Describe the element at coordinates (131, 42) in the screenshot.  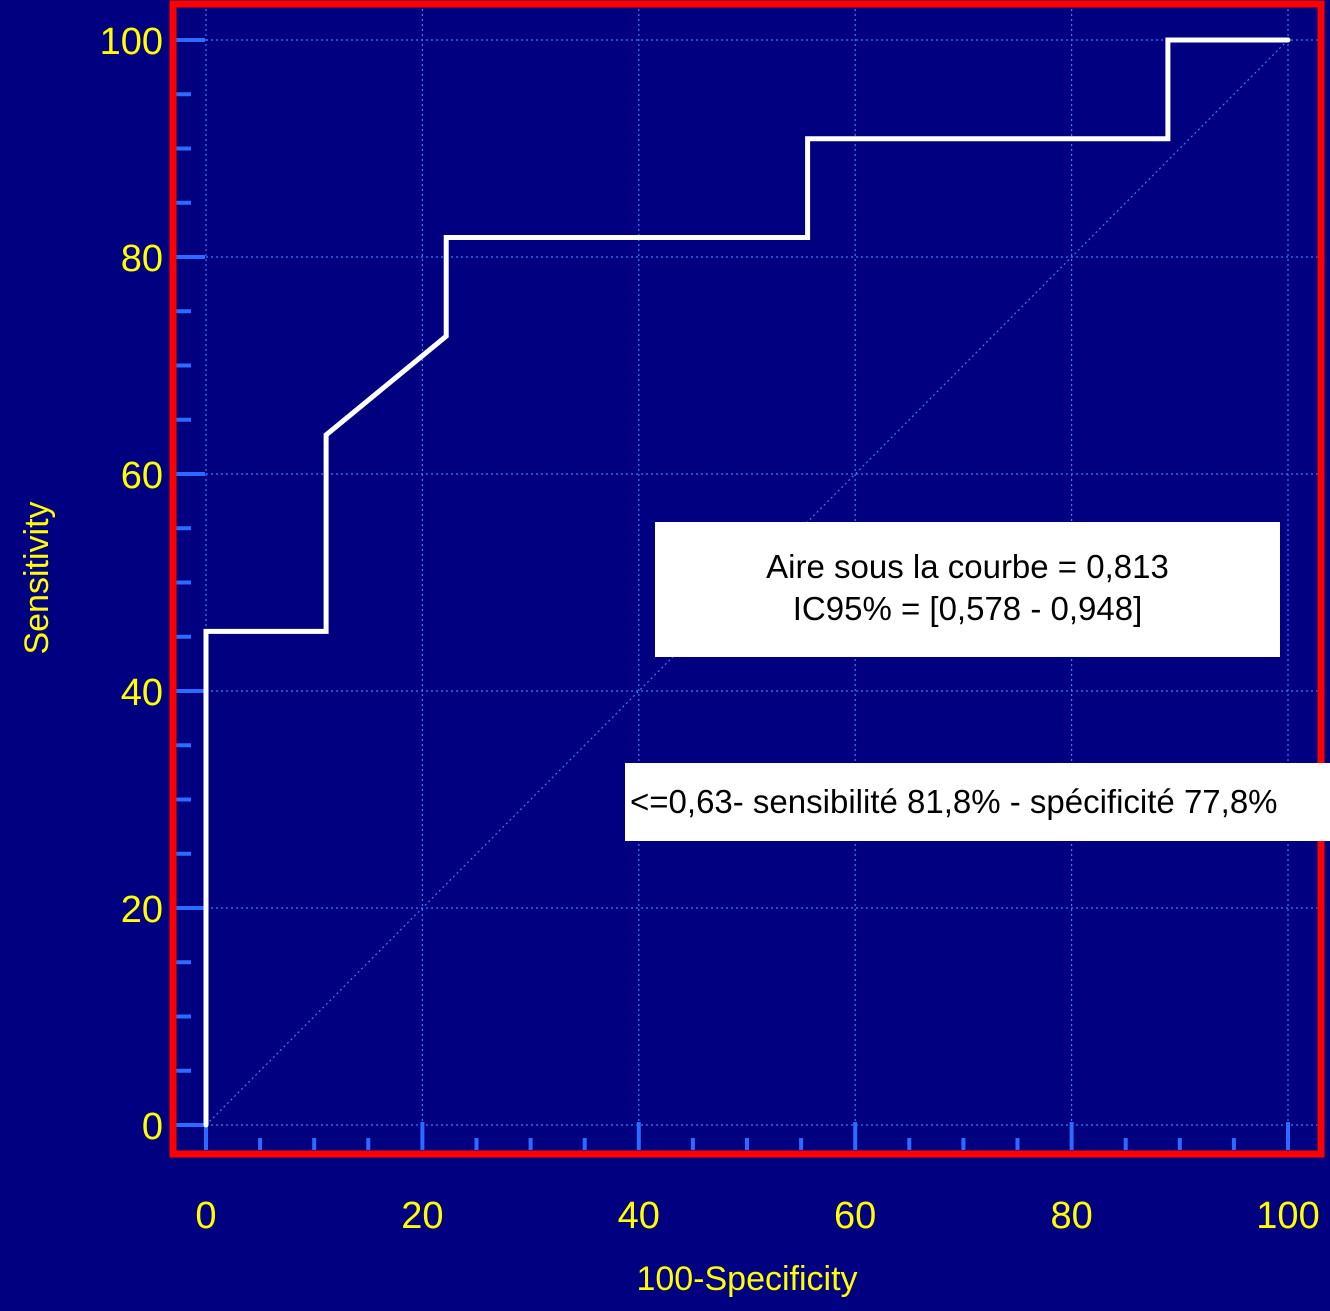
I see `y-tick-label: 100` at that location.